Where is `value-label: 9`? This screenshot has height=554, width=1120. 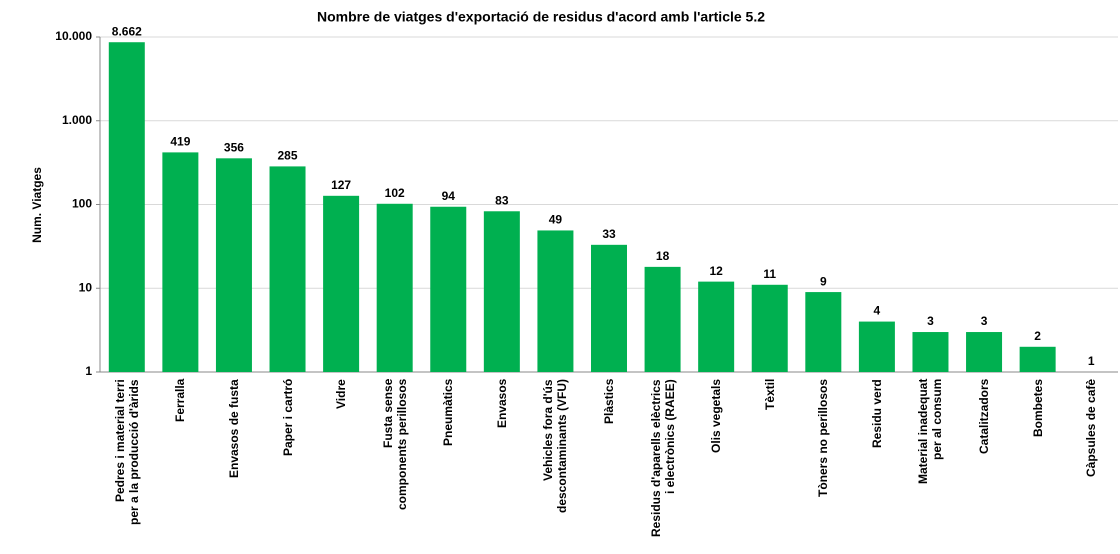
value-label: 9 is located at coordinates (823, 281).